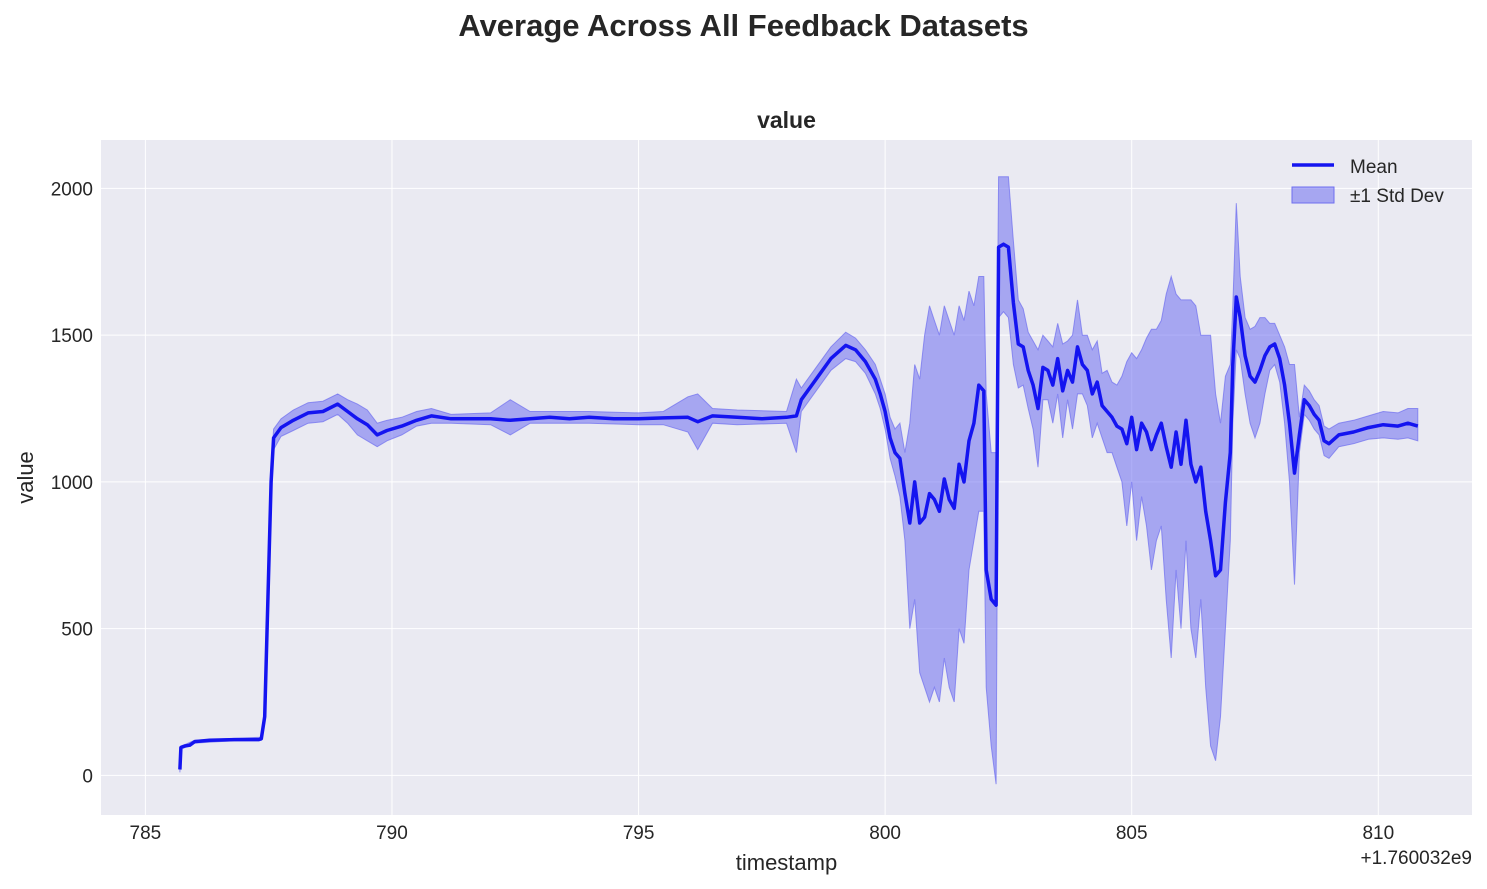 The image size is (1487, 889). I want to click on x-tick-label: 790, so click(392, 833).